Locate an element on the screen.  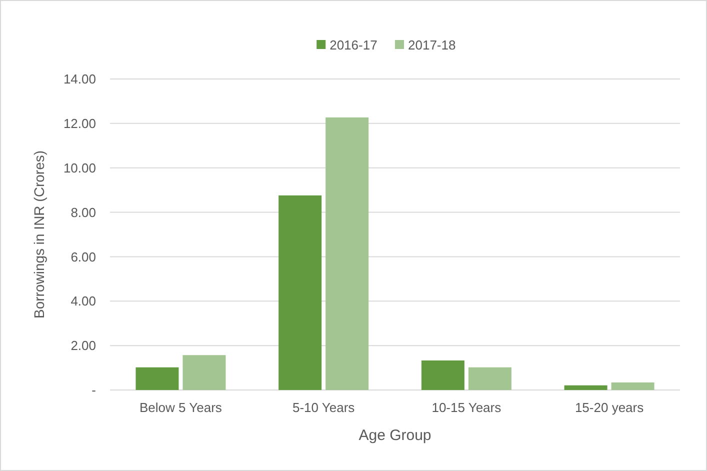
y-axis-title: Borrowings in INR (Crores) is located at coordinates (39, 234).